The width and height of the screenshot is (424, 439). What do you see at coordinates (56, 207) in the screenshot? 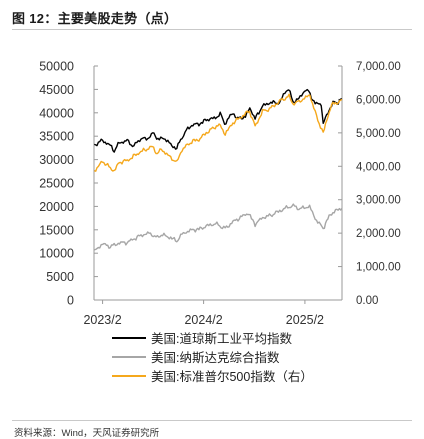
I see `left-tick-label: 20000` at bounding box center [56, 207].